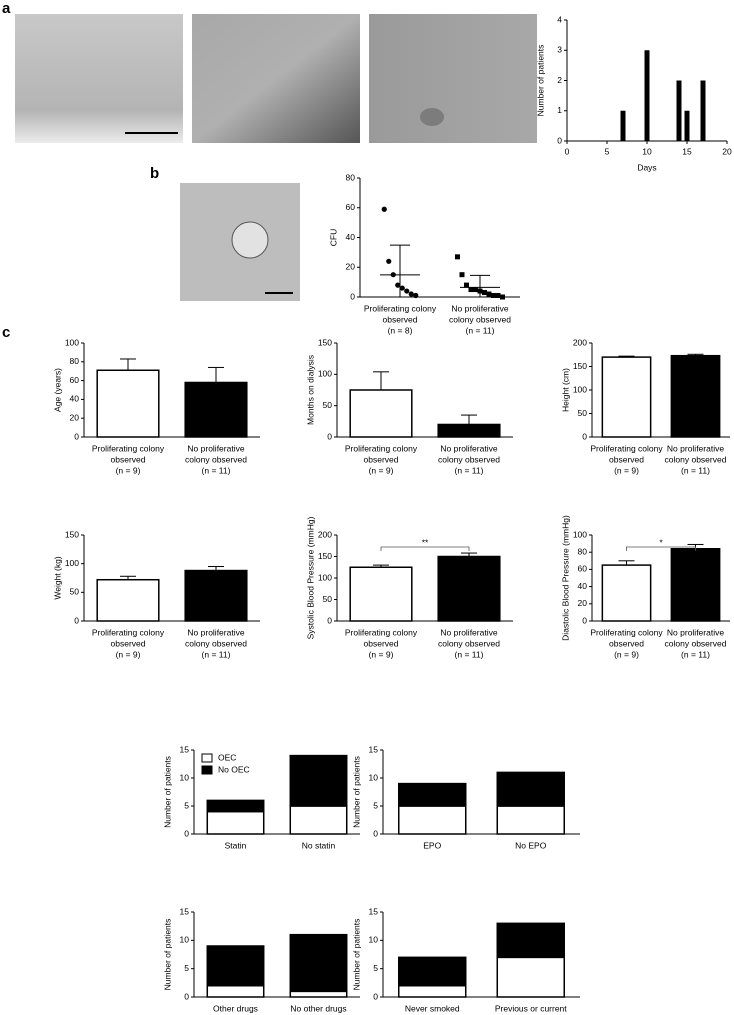 This screenshot has width=734, height=1015. Describe the element at coordinates (57, 577) in the screenshot. I see `y-axis-label: Weight (kg)` at that location.